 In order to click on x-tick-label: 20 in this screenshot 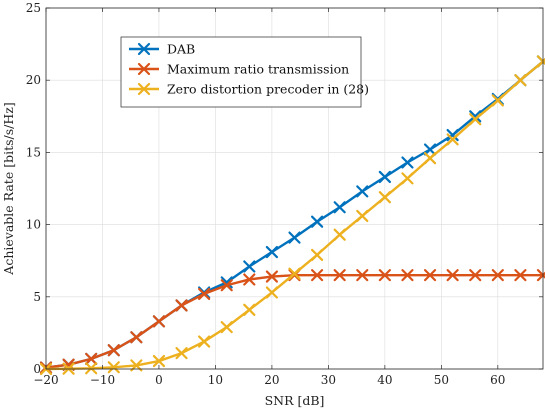, I will do `click(271, 380)`.